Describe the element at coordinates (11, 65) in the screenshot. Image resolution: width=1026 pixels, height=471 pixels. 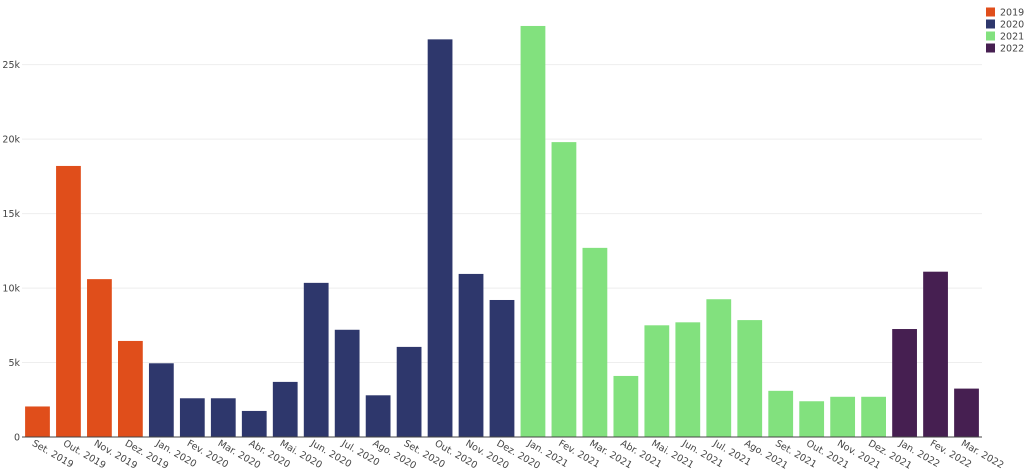
I see `y-tick-label: 25k` at that location.